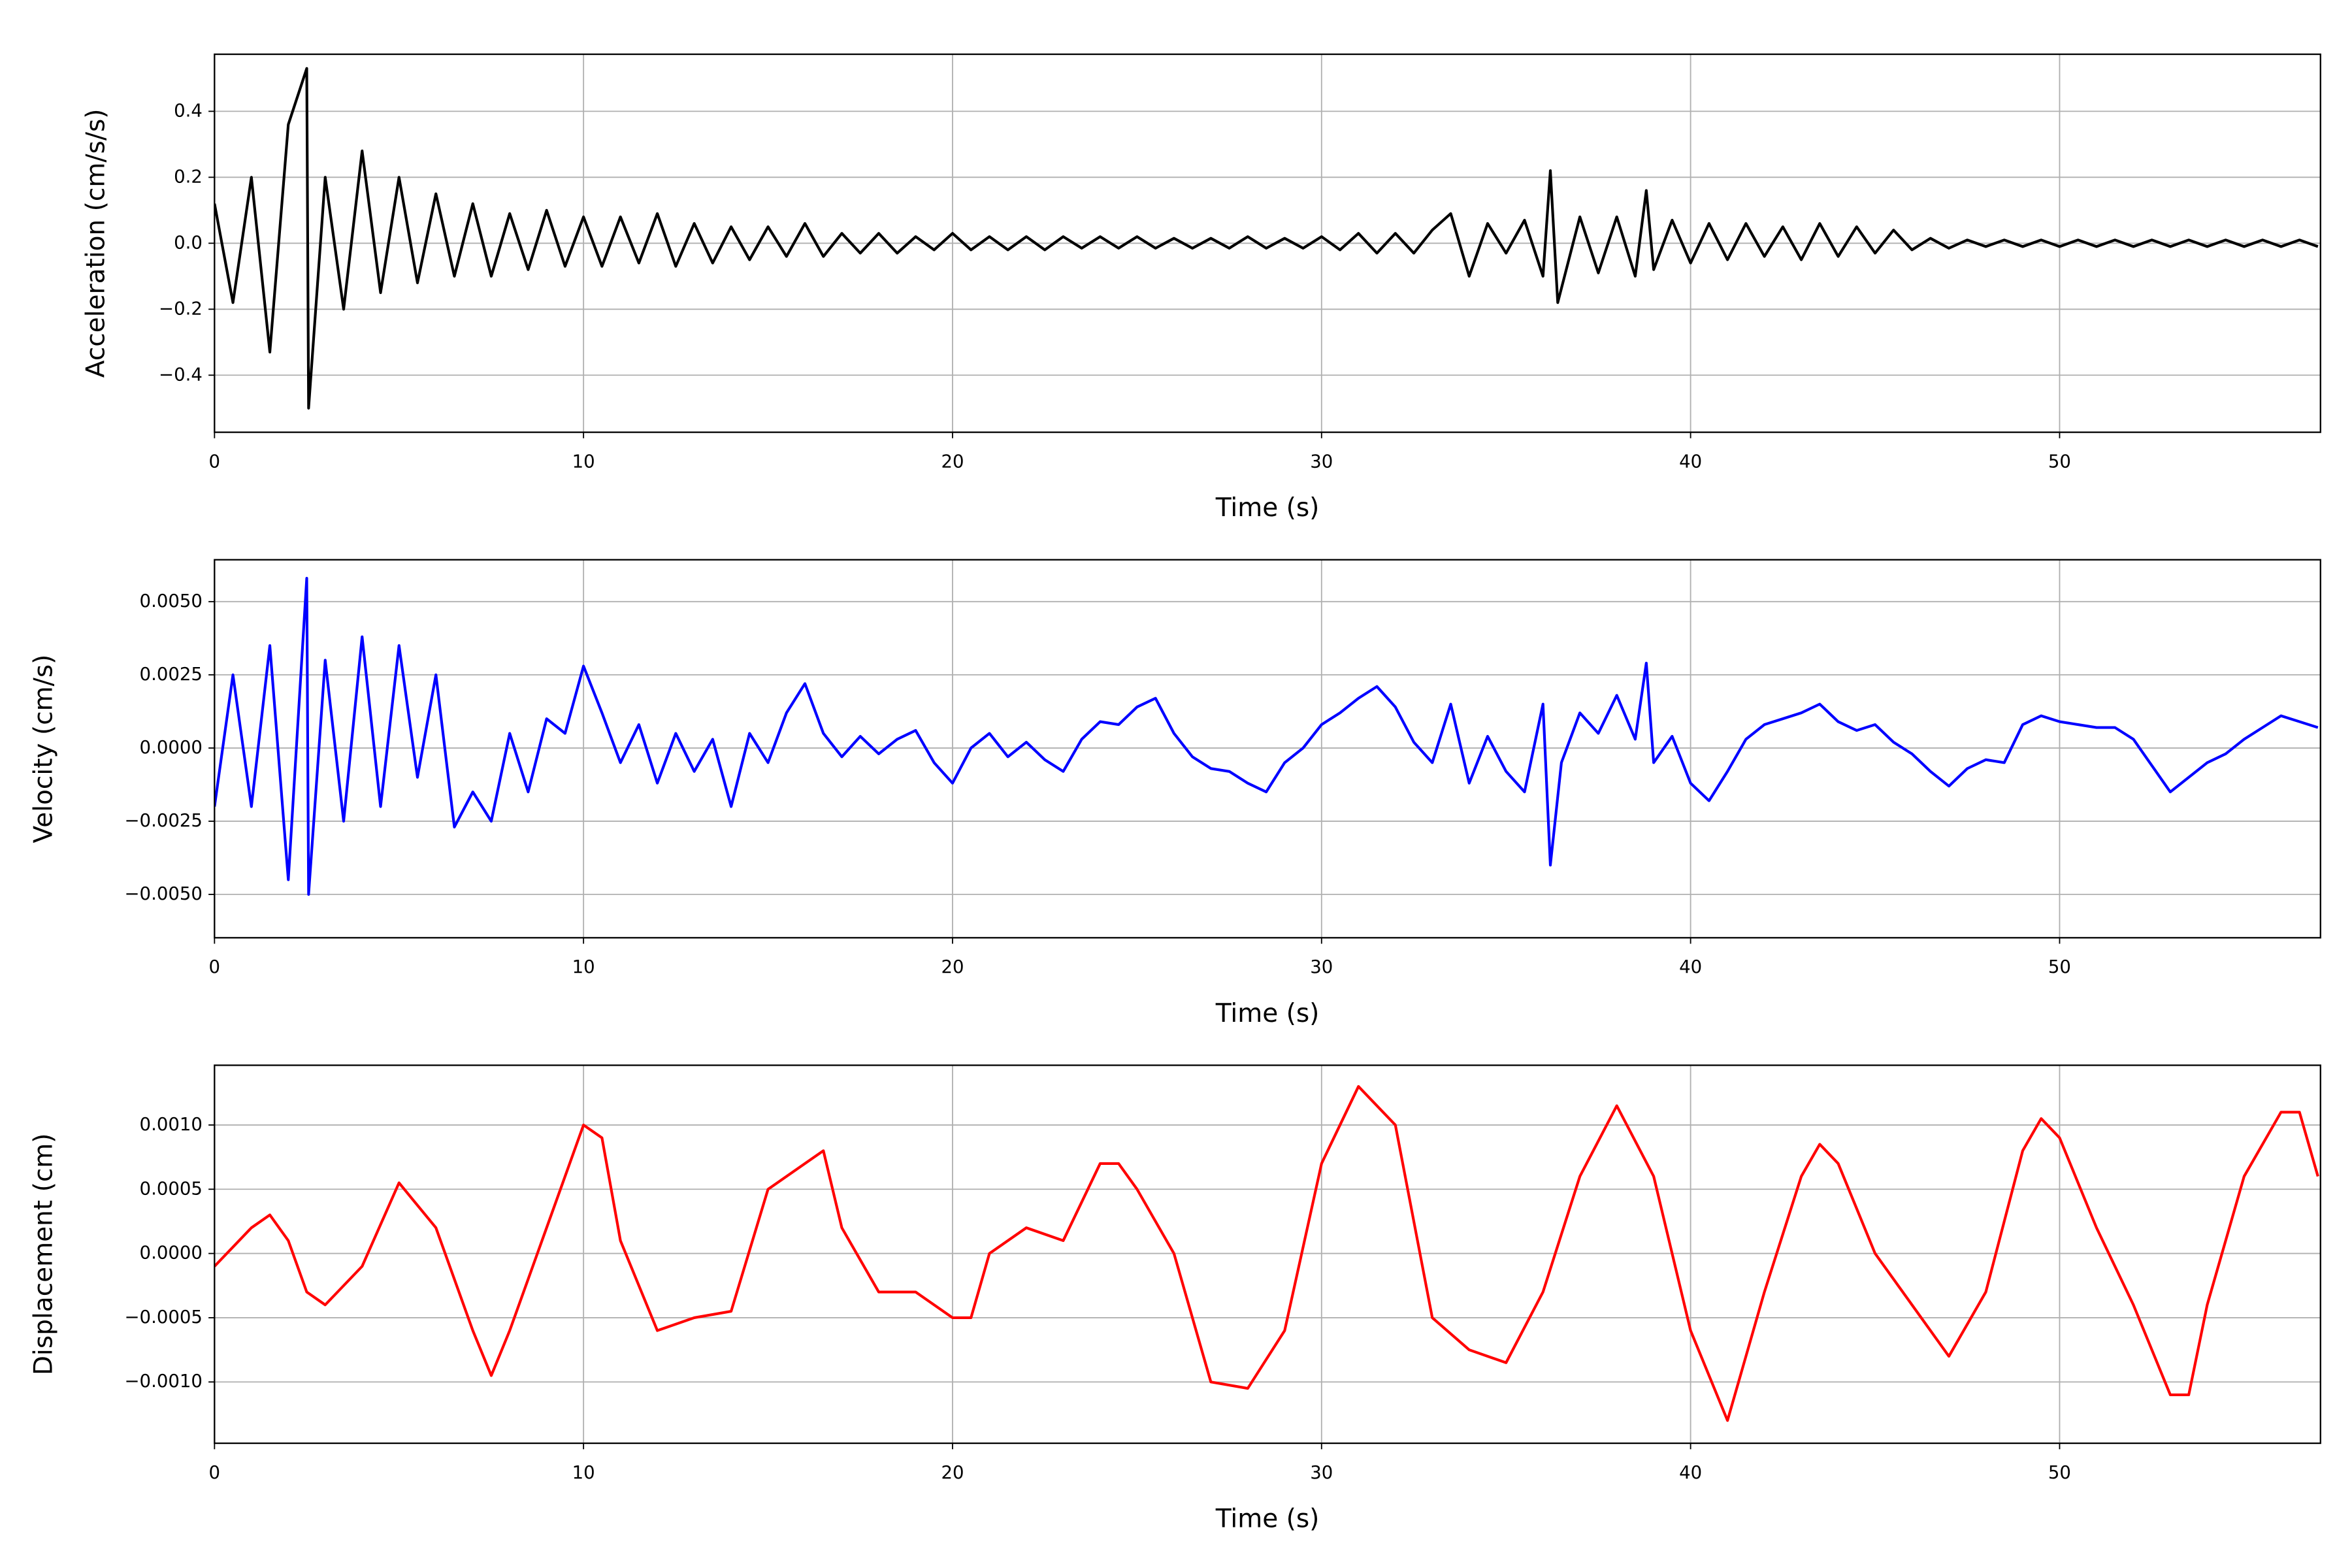 Image resolution: width=2352 pixels, height=1568 pixels. What do you see at coordinates (181, 308) in the screenshot?
I see `y-tick-label: −0.2` at bounding box center [181, 308].